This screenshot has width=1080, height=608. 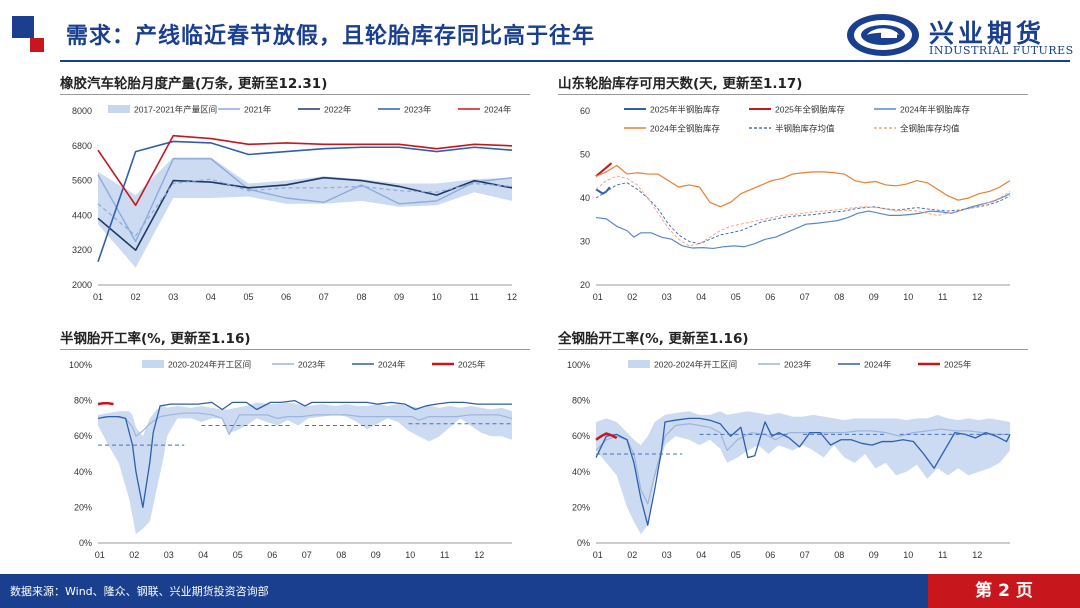 I want to click on series-line-2024年全钢胎库存, so click(x=803, y=186).